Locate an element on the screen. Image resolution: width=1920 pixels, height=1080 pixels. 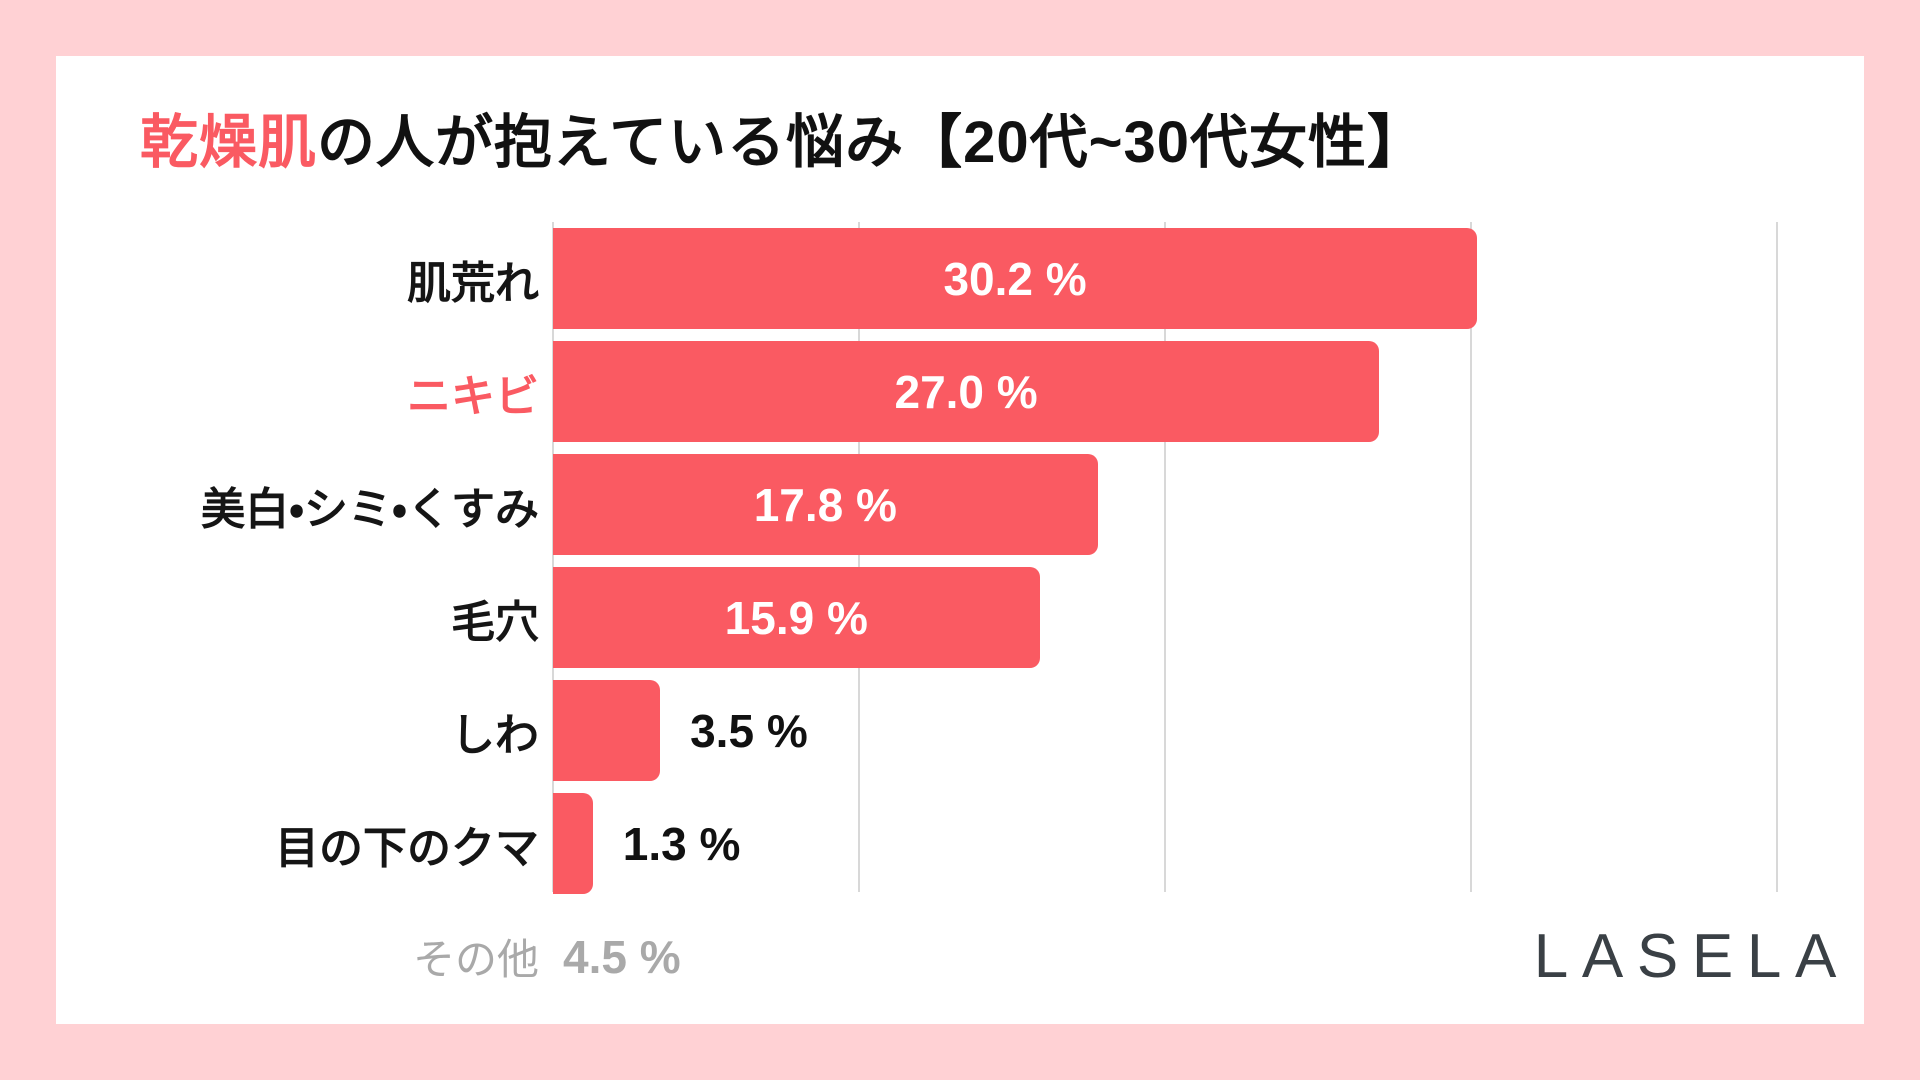
gridline-0pct is located at coordinates (553, 557).